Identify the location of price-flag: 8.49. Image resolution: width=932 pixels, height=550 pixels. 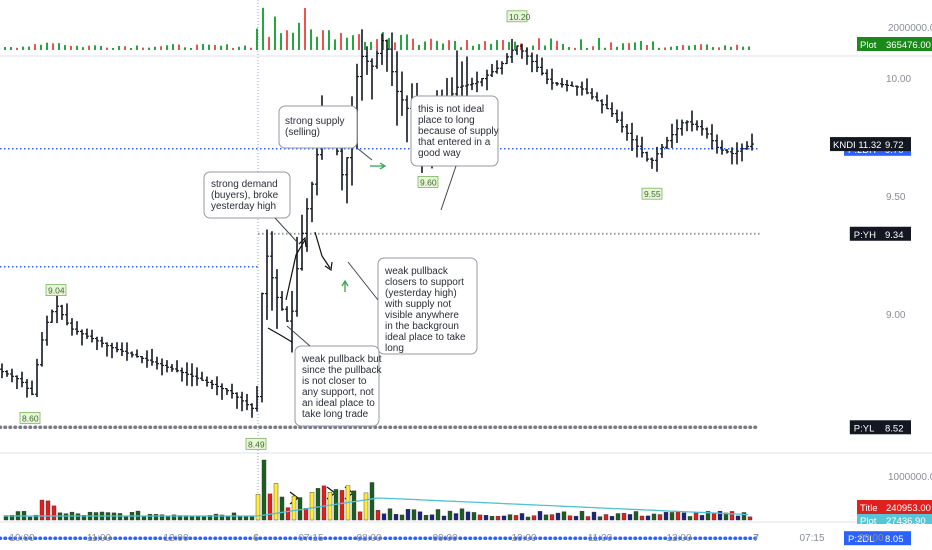
(256, 444).